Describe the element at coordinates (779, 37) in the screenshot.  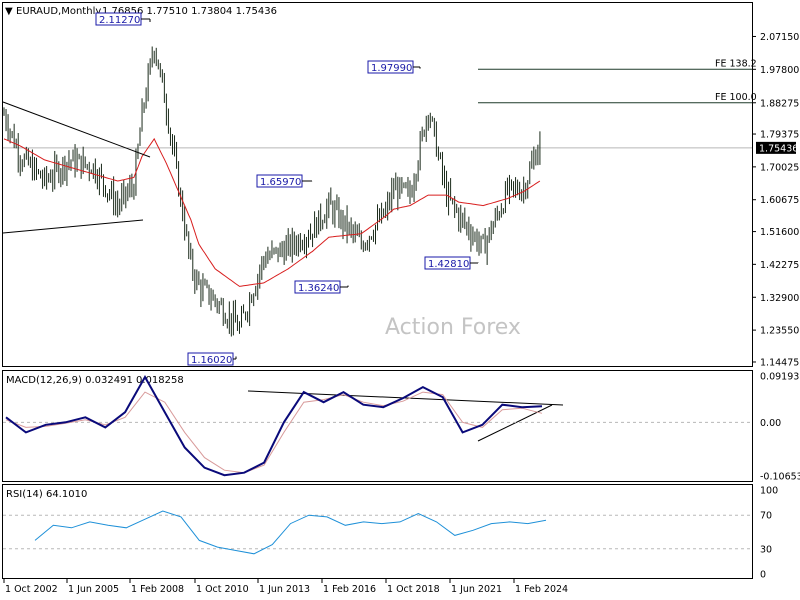
I see `price-tick-label: 2.07150` at that location.